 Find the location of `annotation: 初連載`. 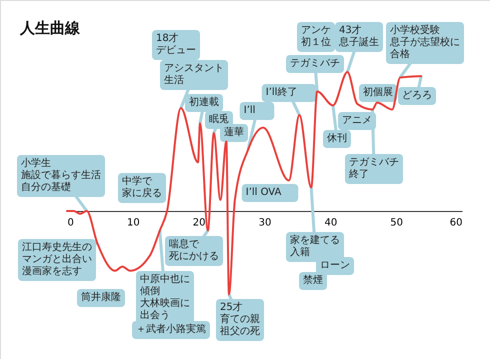

annotation: 初連載 is located at coordinates (204, 102).